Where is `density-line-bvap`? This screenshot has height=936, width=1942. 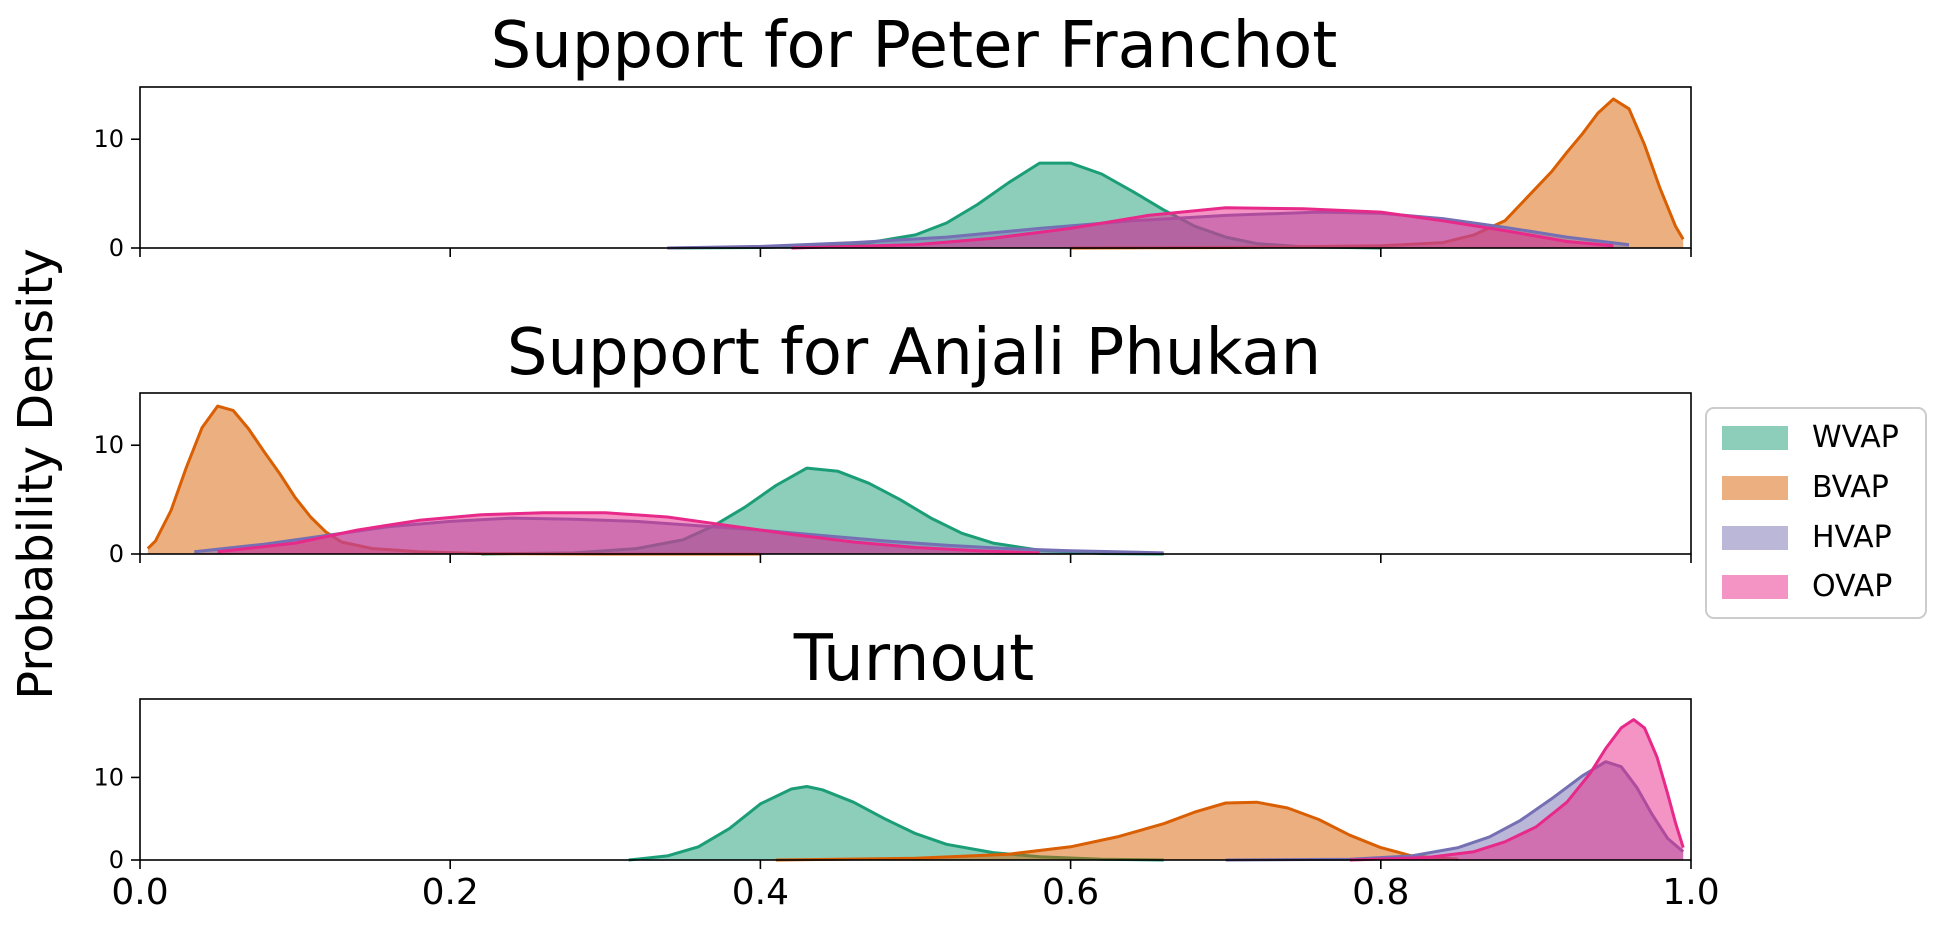
density-line-bvap is located at coordinates (1117, 831).